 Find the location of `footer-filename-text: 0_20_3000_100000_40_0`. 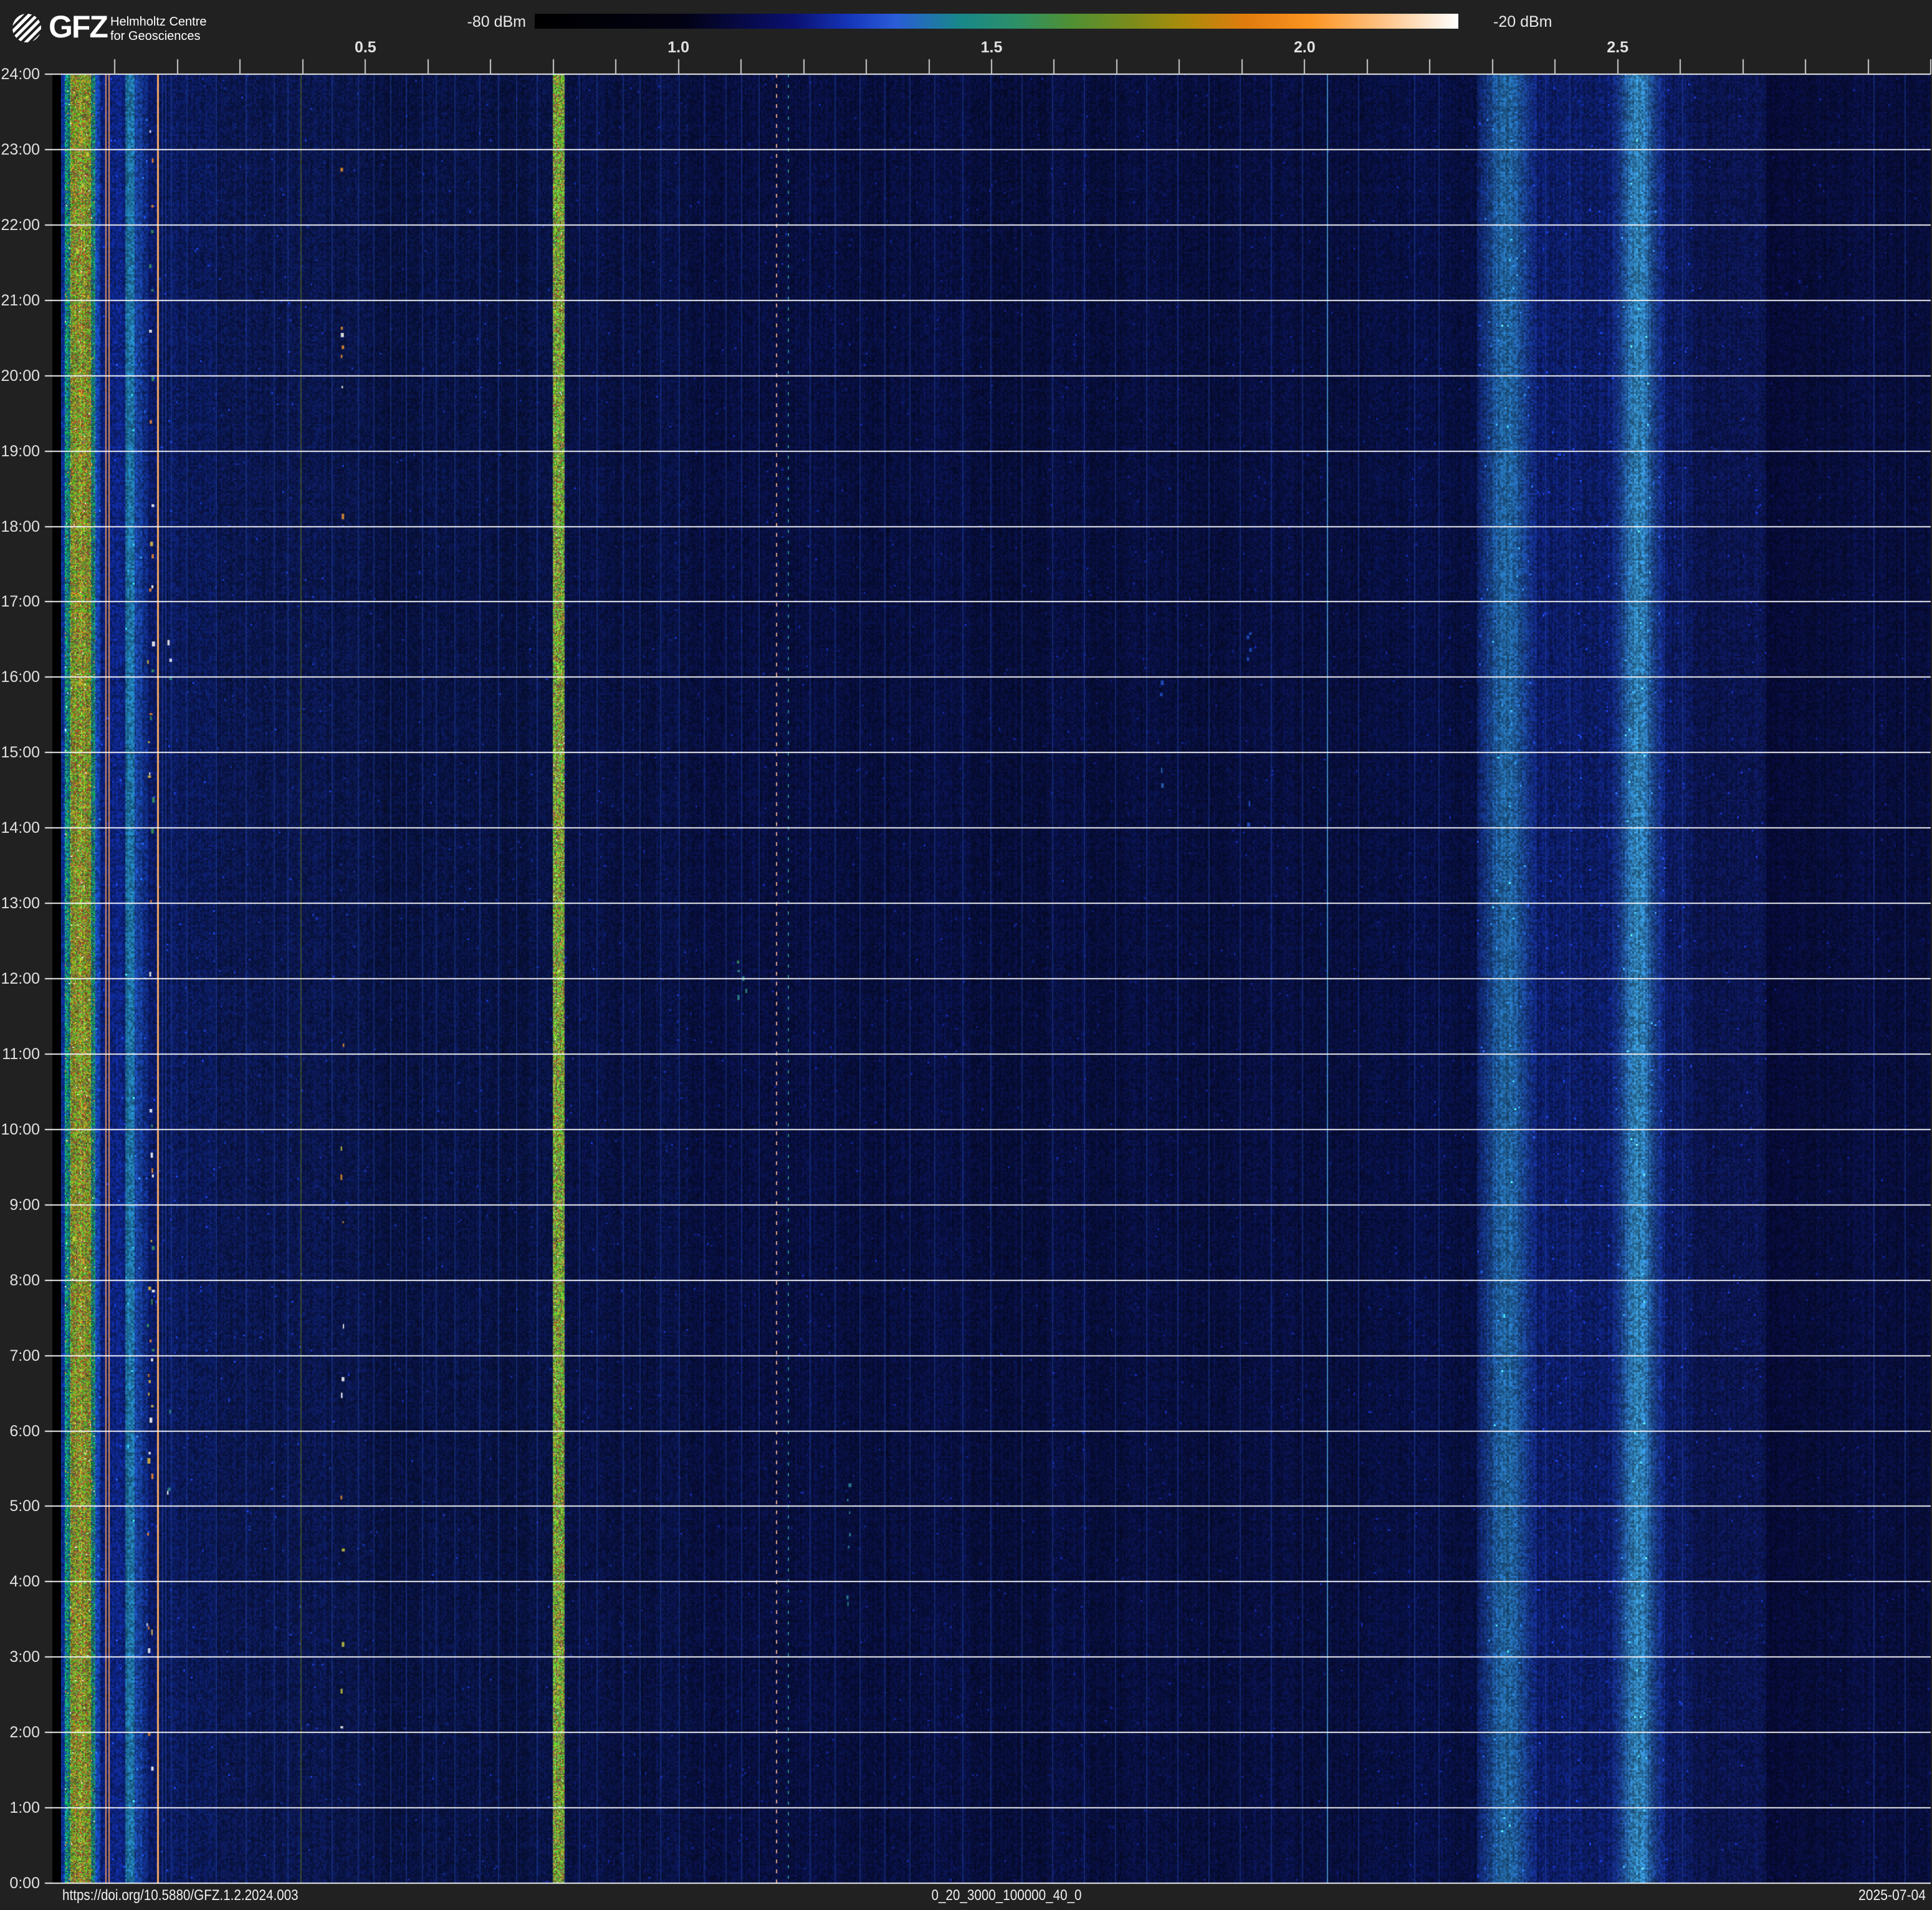

footer-filename-text: 0_20_3000_100000_40_0 is located at coordinates (1006, 1895).